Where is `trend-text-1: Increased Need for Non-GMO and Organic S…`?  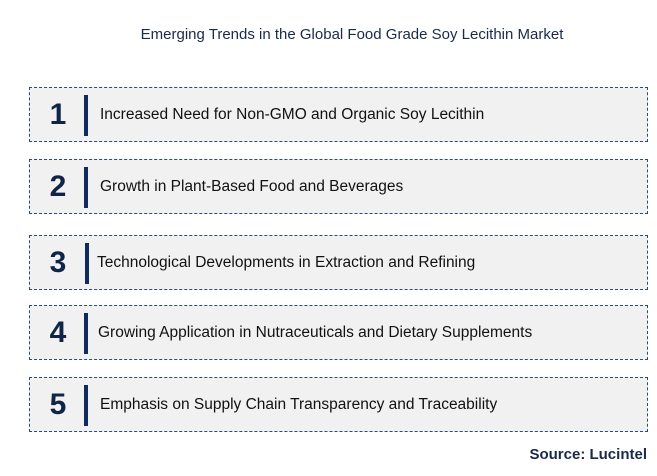 trend-text-1: Increased Need for Non-GMO and Organic S… is located at coordinates (292, 114).